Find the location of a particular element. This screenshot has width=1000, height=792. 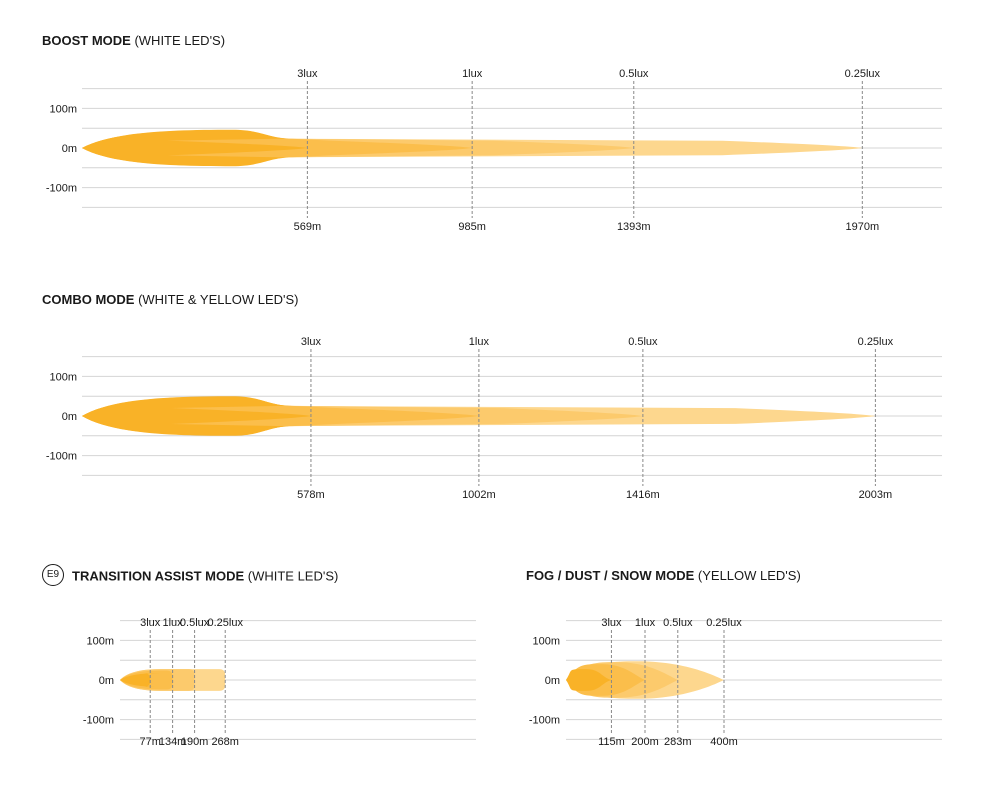

distance-label: 77m is located at coordinates (150, 742).